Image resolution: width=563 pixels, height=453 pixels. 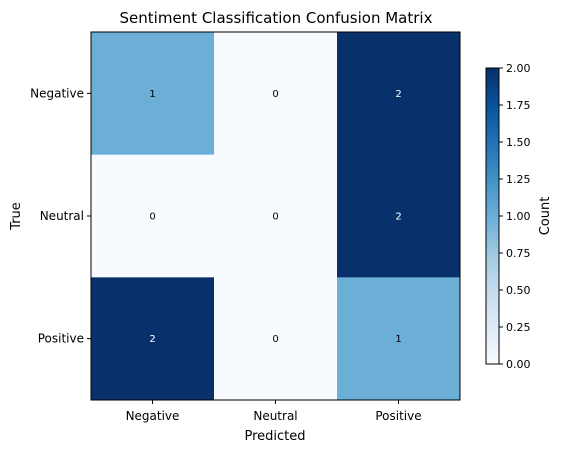 I want to click on y-axis-label: True, so click(x=16, y=216).